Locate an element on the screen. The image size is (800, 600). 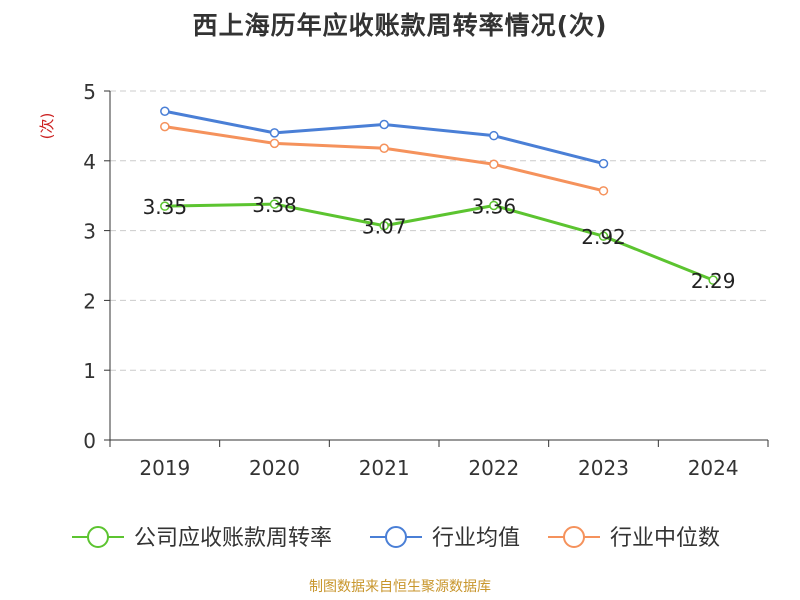
y-tick-label: 1 is located at coordinates (89, 371).